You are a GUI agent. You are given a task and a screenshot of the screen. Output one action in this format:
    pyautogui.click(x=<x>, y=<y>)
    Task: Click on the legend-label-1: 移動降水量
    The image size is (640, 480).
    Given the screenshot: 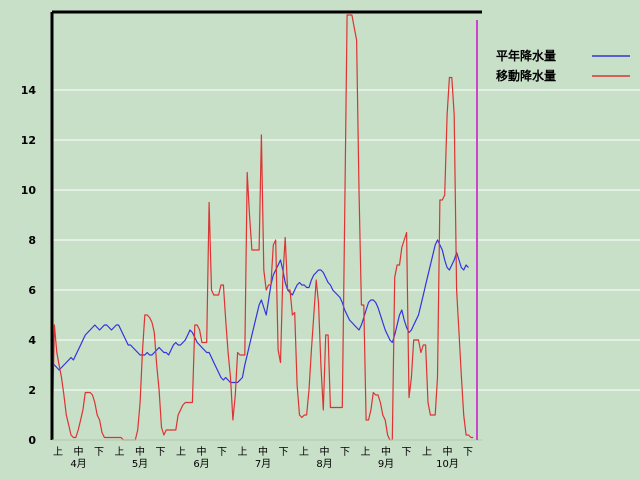 What is the action you would take?
    pyautogui.click(x=526, y=75)
    